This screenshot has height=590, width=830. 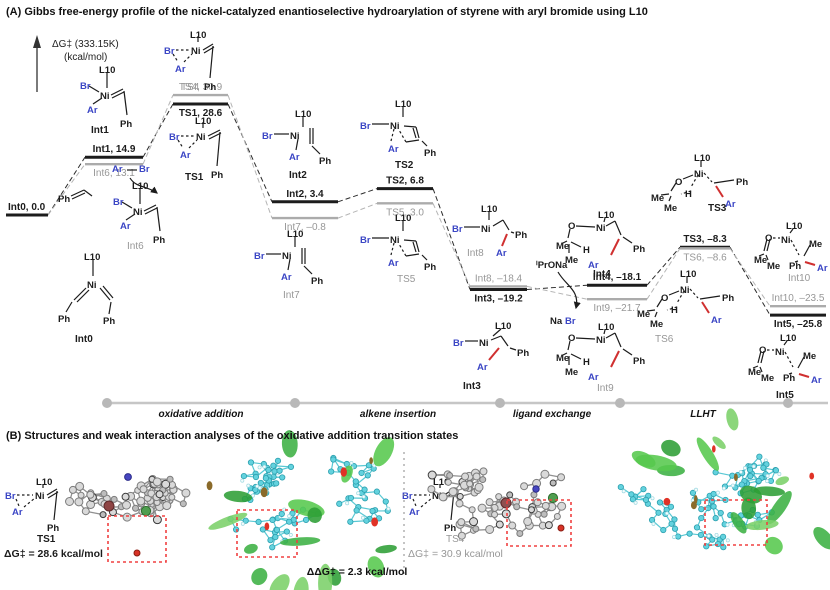 What do you see at coordinates (305, 227) in the screenshot?
I see `level-label-Int7: Int7, –0.8` at bounding box center [305, 227].